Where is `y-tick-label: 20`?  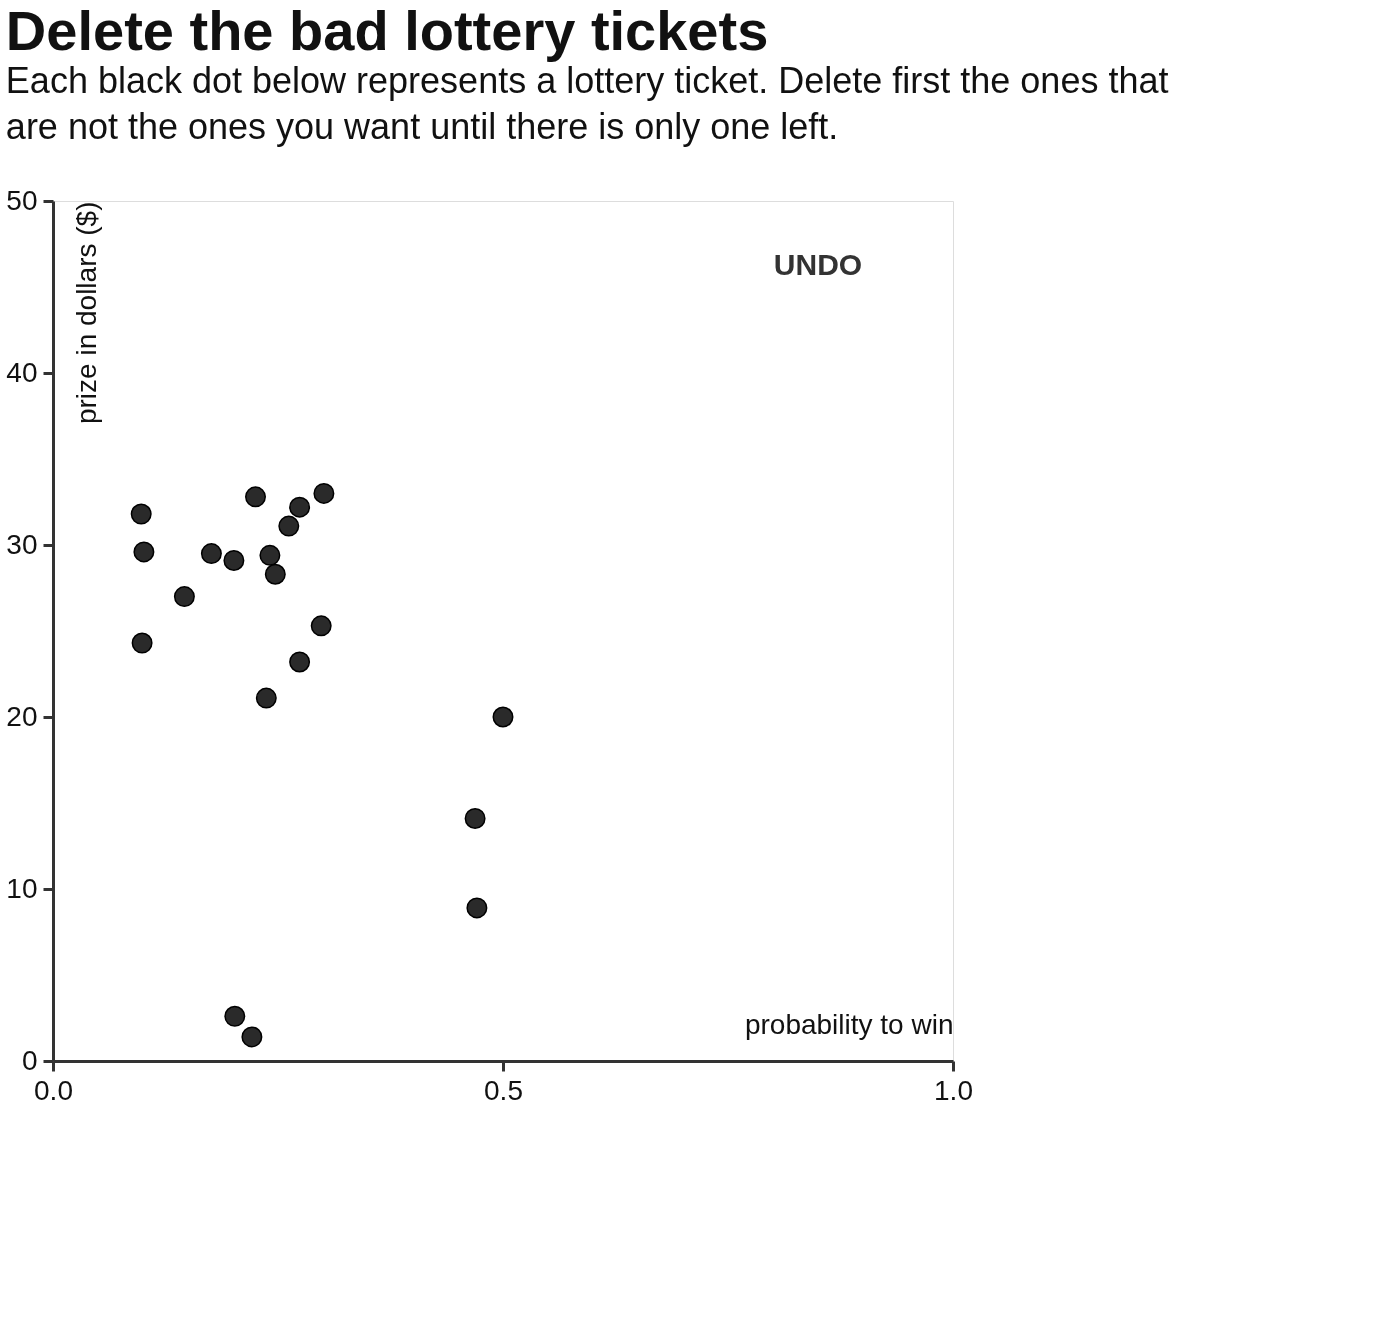
y-tick-label: 20 is located at coordinates (22, 716).